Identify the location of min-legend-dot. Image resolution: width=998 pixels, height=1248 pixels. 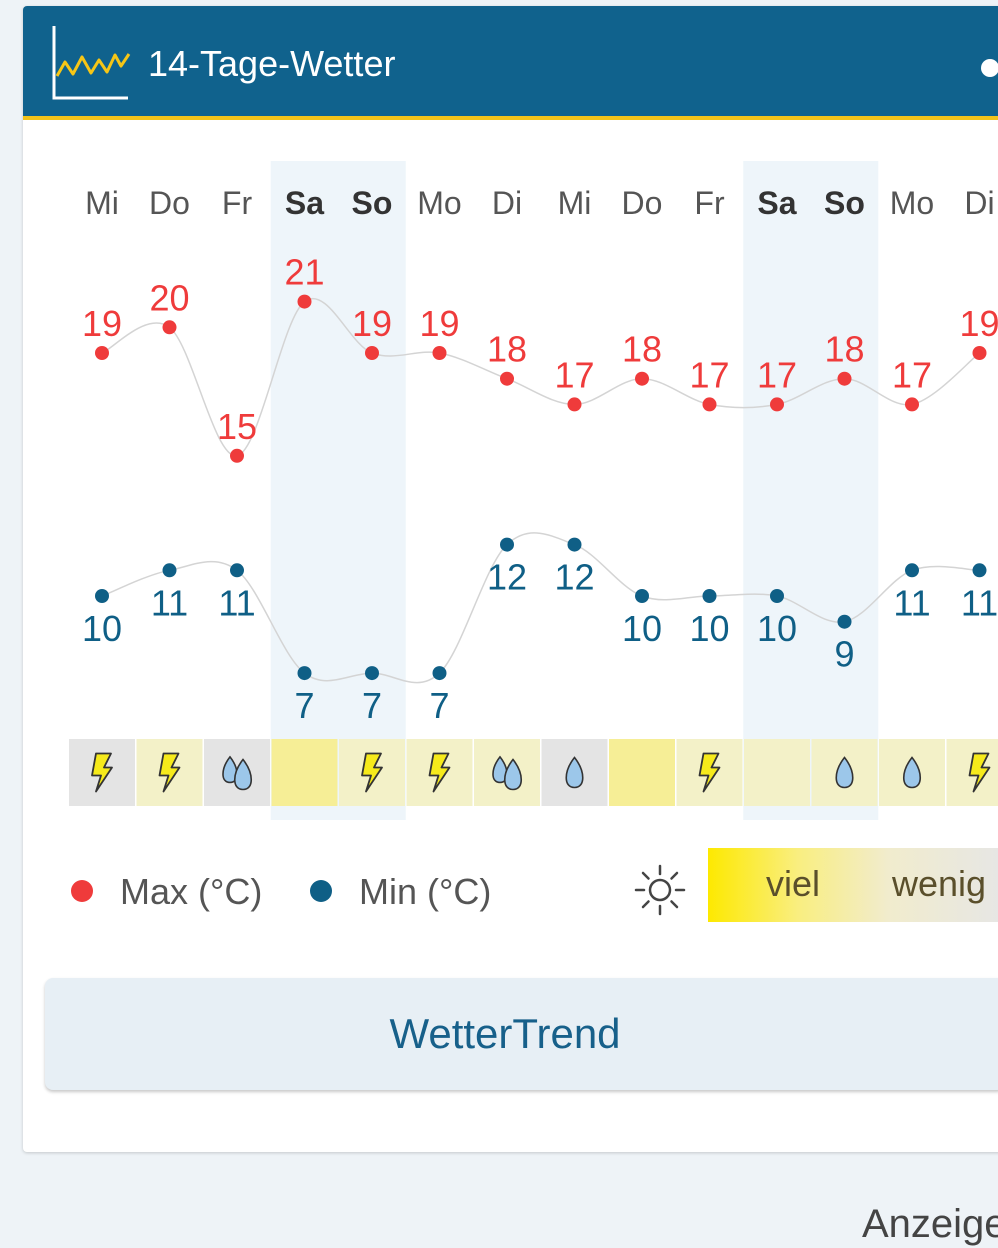
(321, 891).